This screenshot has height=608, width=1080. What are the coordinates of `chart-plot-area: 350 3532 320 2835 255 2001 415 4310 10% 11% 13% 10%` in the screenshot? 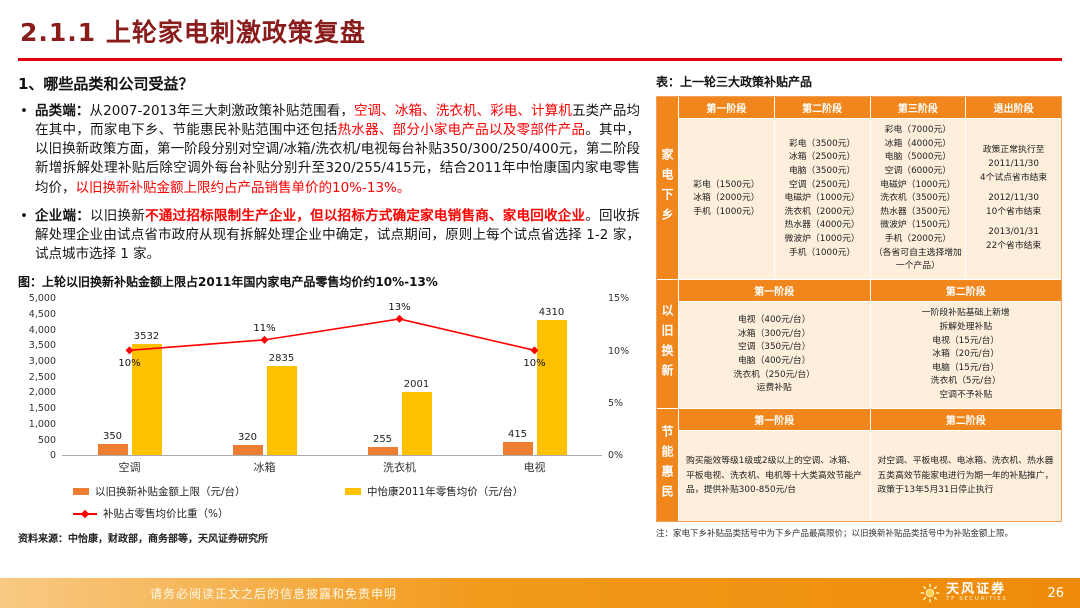 It's located at (332, 377).